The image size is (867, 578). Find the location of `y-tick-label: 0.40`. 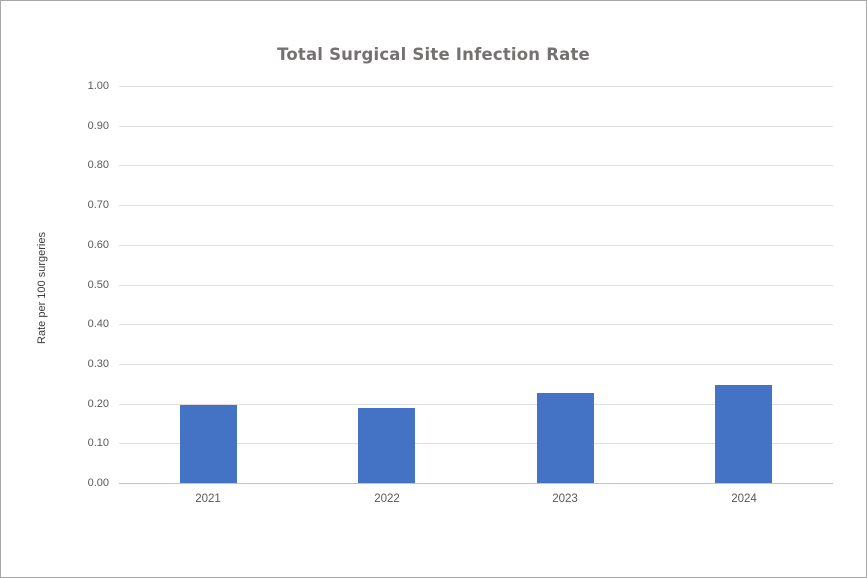

y-tick-label: 0.40 is located at coordinates (98, 324).